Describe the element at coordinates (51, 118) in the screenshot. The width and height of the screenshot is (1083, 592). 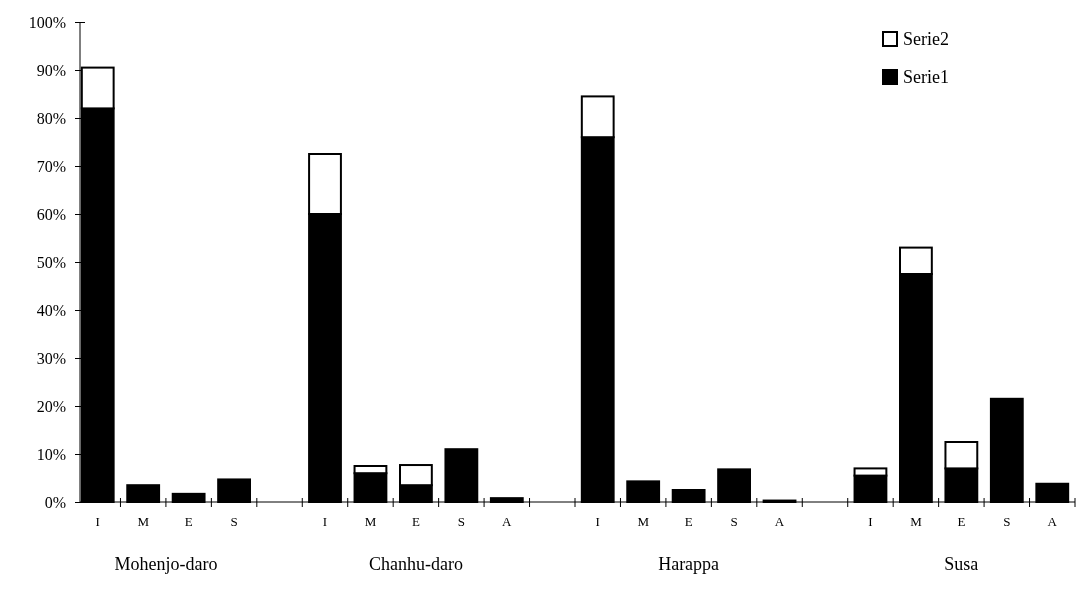
I see `y-tick-label: 80%` at that location.